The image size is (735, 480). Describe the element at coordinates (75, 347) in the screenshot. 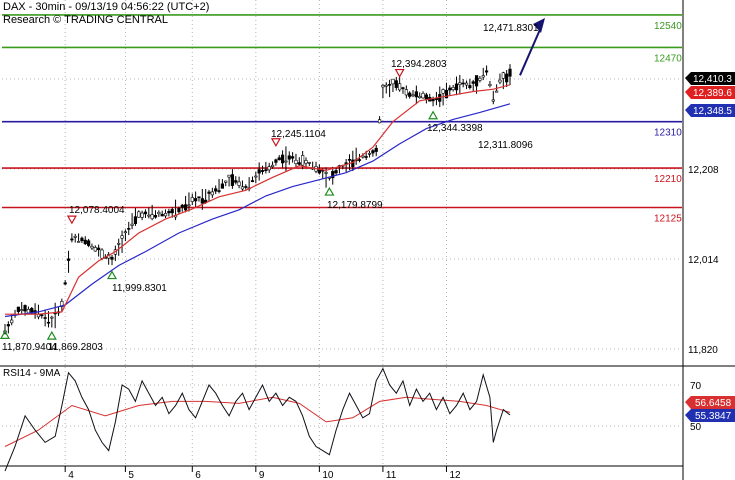

I see `annotation-label: 11,869.2803` at that location.